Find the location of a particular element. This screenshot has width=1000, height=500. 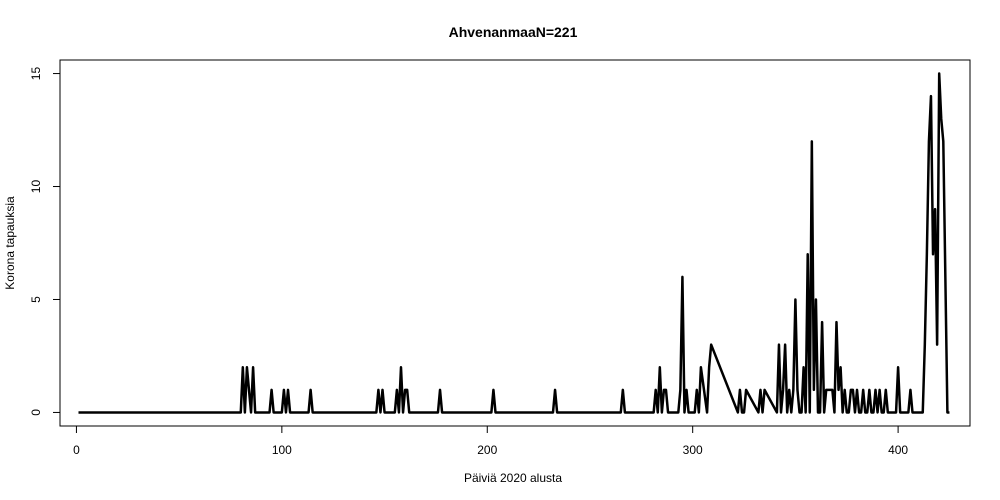

x-tick-label: 100 is located at coordinates (282, 450).